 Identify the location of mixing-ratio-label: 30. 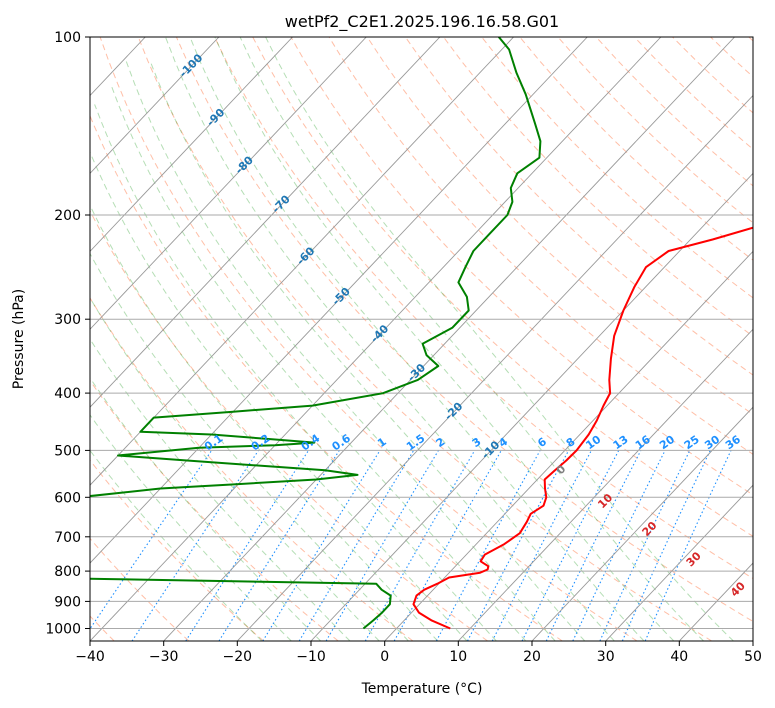
(712, 443).